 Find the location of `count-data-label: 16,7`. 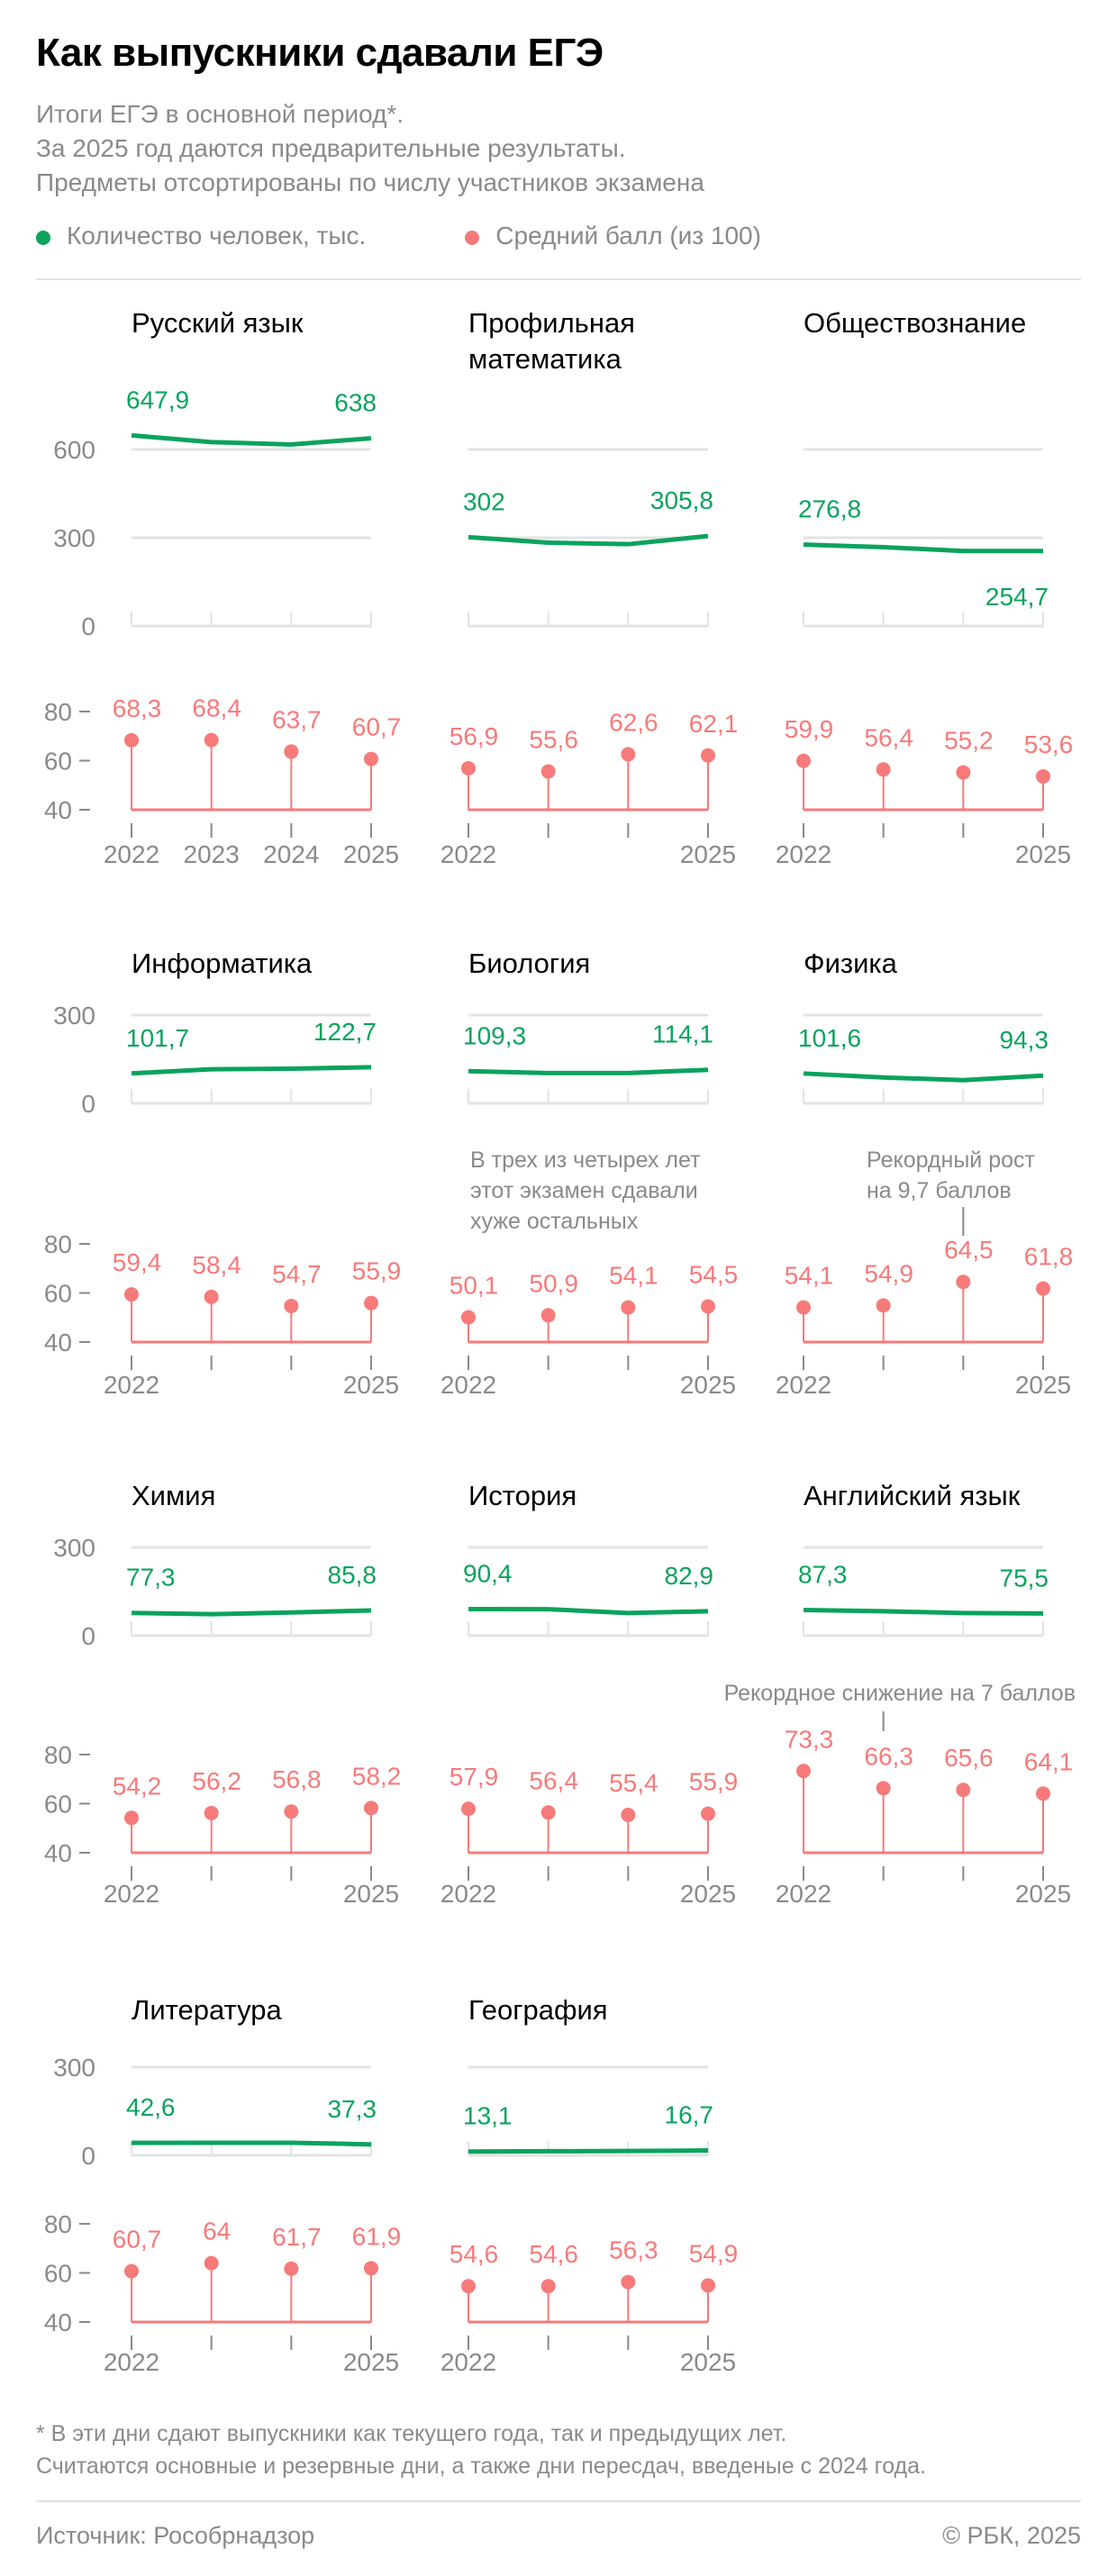

count-data-label: 16,7 is located at coordinates (689, 2115).